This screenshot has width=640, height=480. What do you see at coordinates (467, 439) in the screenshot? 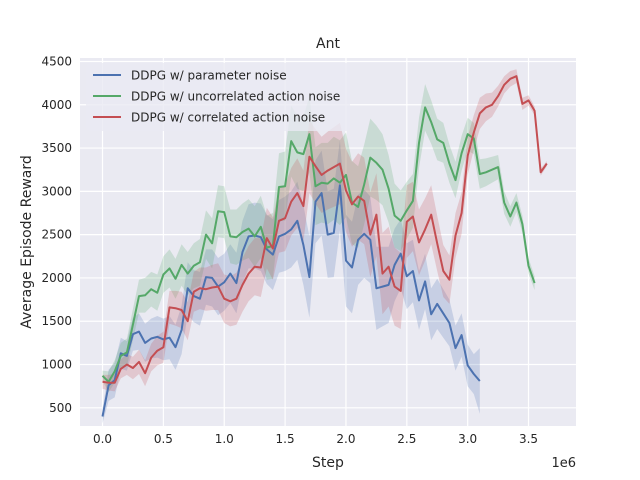
I see `x-tick-label: 3.0` at bounding box center [467, 439].